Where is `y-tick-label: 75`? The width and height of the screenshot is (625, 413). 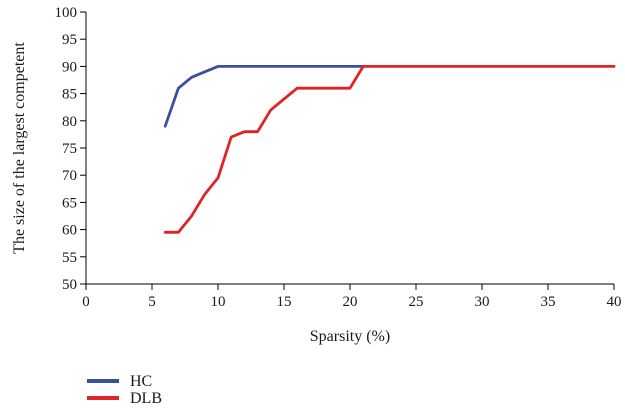
y-tick-label: 75 is located at coordinates (69, 149).